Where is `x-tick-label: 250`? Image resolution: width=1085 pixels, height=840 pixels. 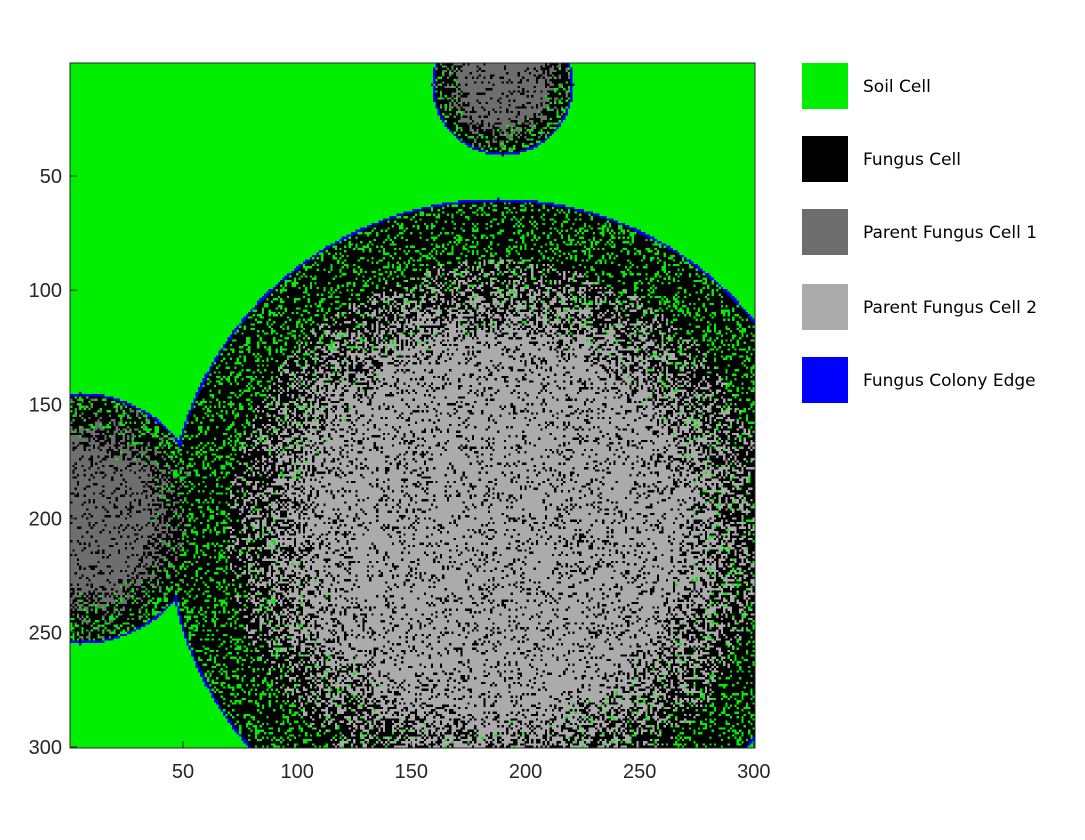 x-tick-label: 250 is located at coordinates (639, 772).